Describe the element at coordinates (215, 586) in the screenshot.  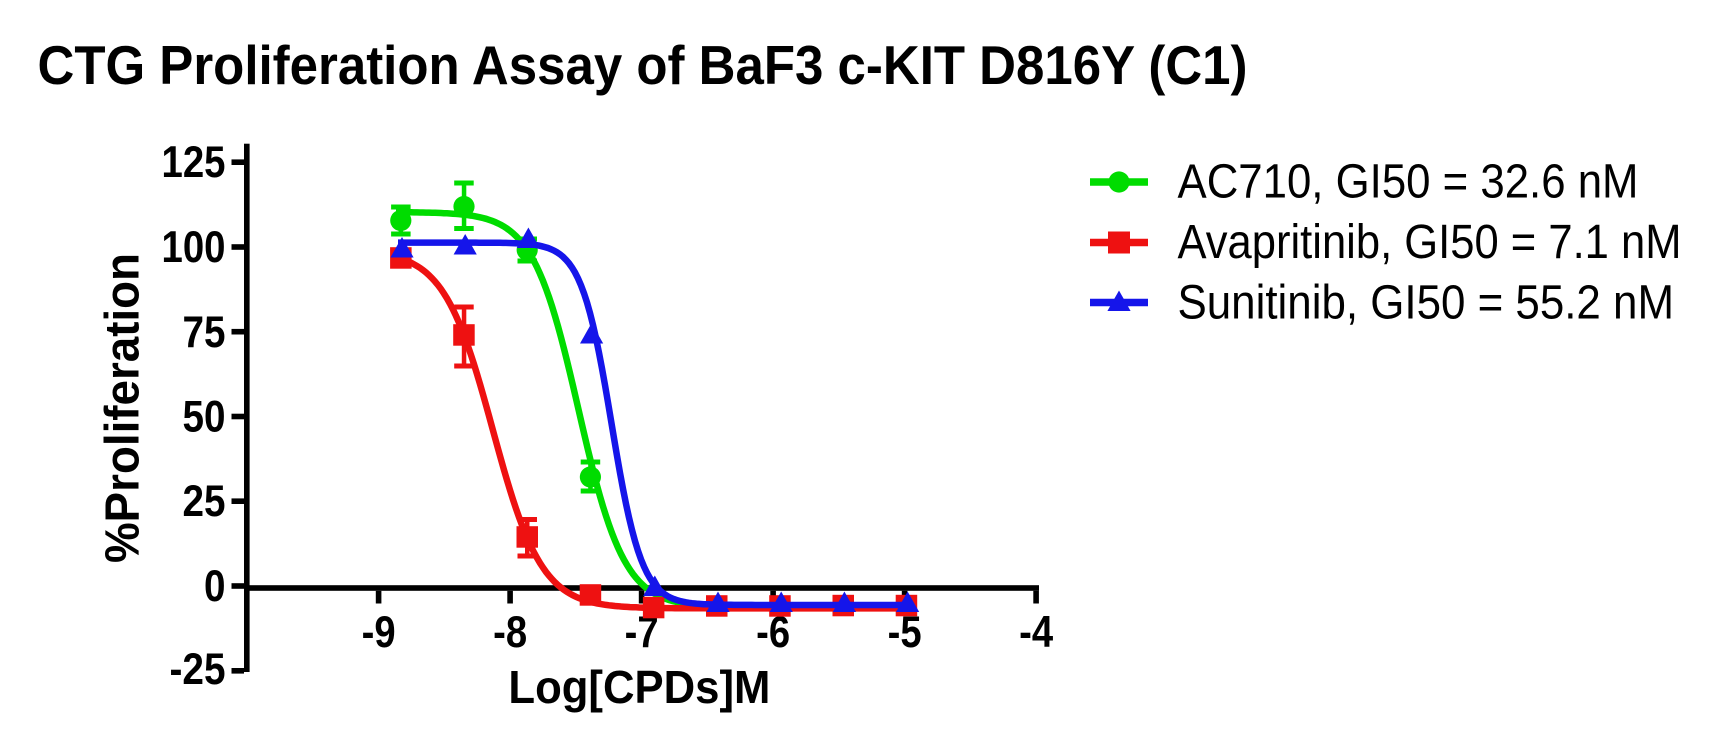
I see `svg-text: 0` at that location.